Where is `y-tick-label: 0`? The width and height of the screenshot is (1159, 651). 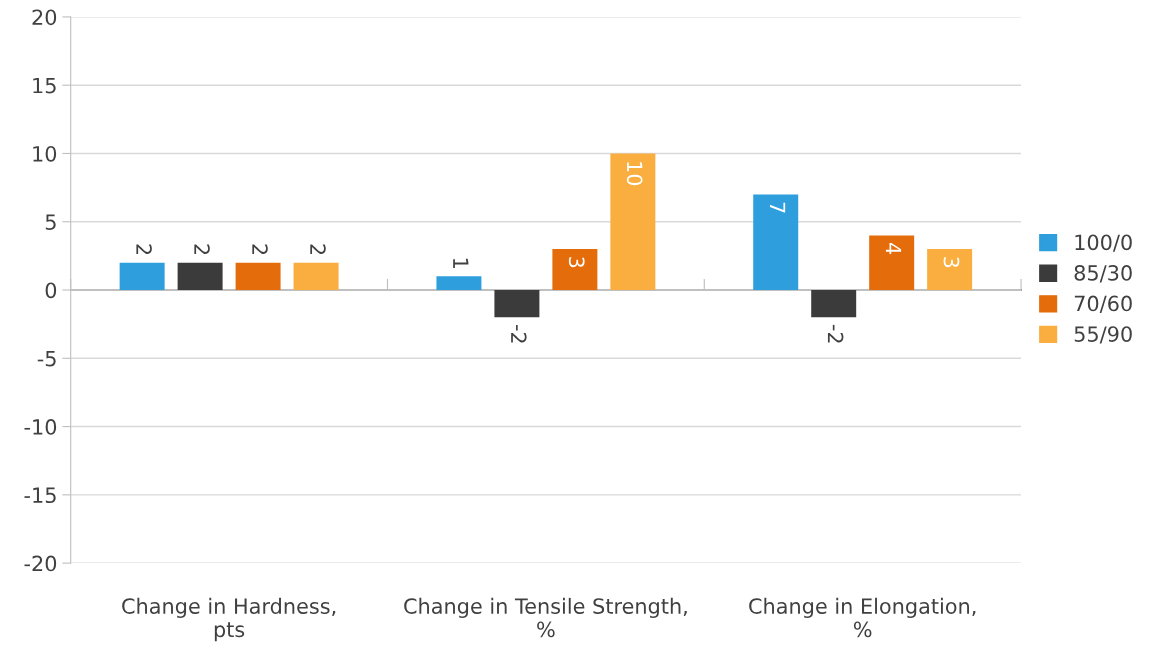 y-tick-label: 0 is located at coordinates (51, 290).